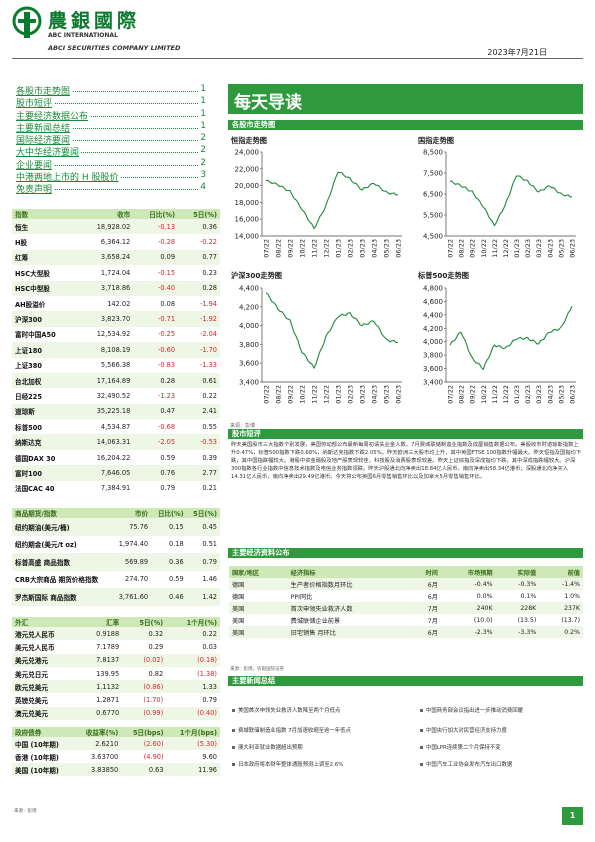 The width and height of the screenshot is (595, 842). Describe the element at coordinates (247, 186) in the screenshot. I see `y-tick-label: 20,000` at that location.